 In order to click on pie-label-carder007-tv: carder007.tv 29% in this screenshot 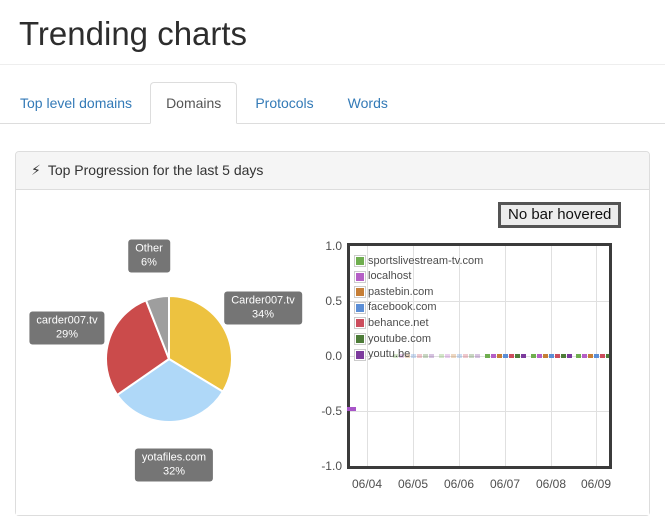, I will do `click(67, 328)`.